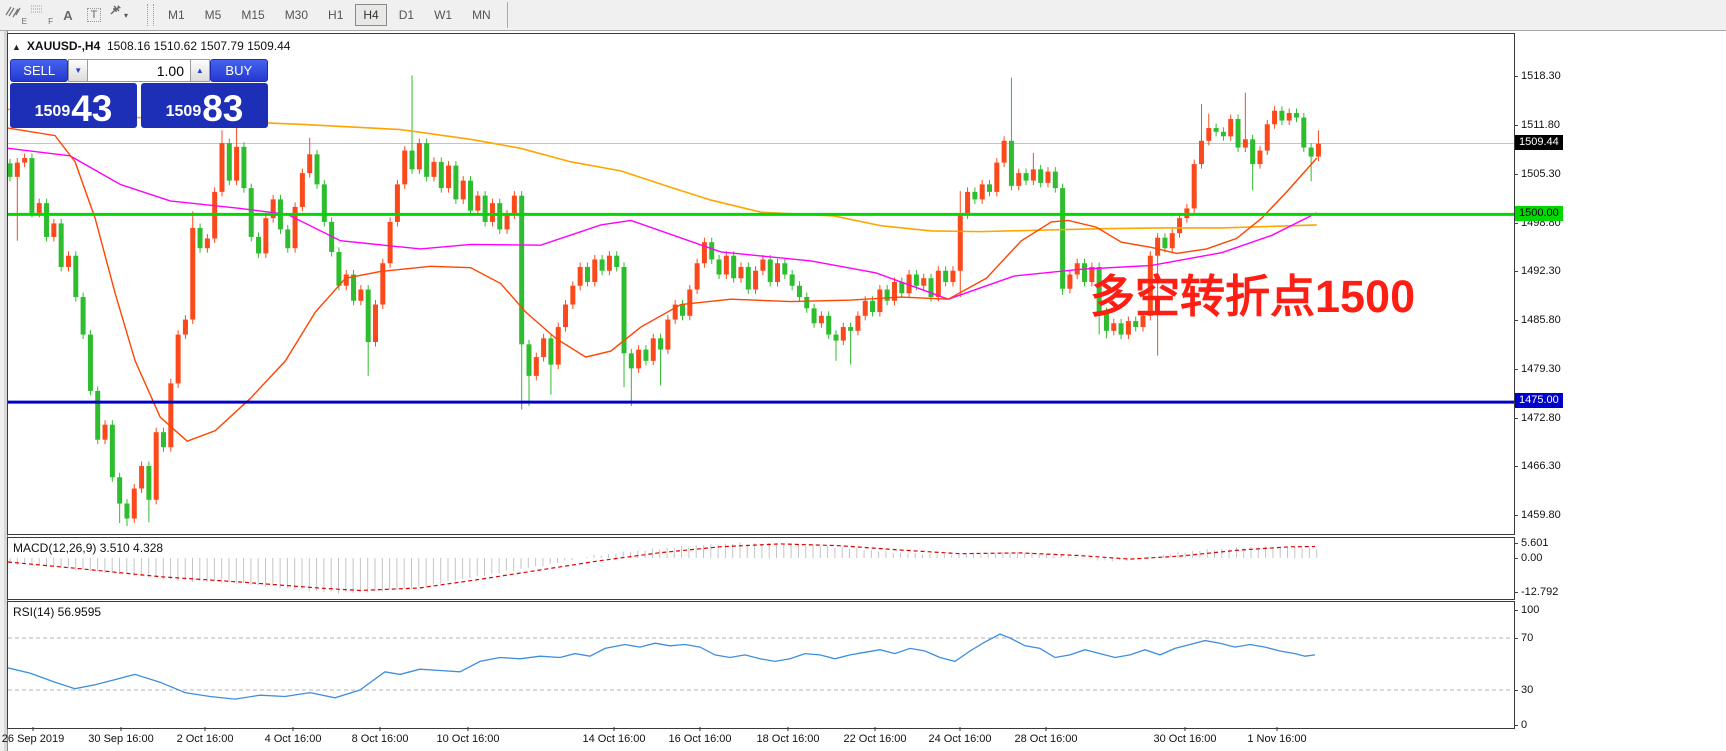  Describe the element at coordinates (1253, 296) in the screenshot. I see `chart-annotation-text: 多空转折点1500` at that location.